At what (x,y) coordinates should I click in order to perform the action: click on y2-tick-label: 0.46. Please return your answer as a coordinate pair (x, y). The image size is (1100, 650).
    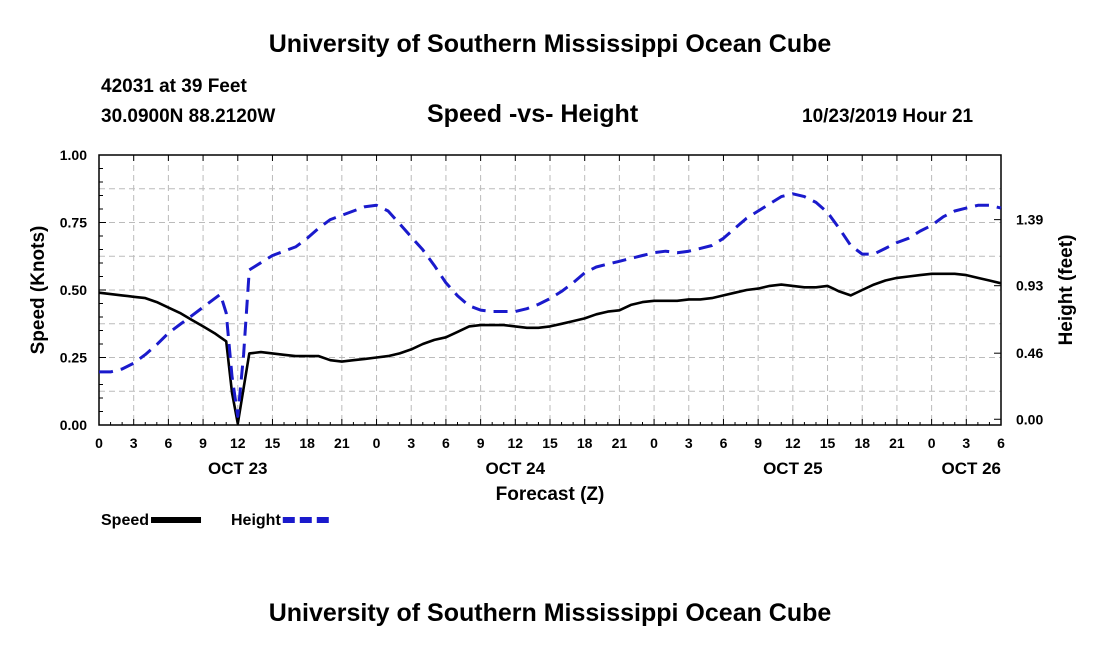
    Looking at the image, I should click on (1029, 353).